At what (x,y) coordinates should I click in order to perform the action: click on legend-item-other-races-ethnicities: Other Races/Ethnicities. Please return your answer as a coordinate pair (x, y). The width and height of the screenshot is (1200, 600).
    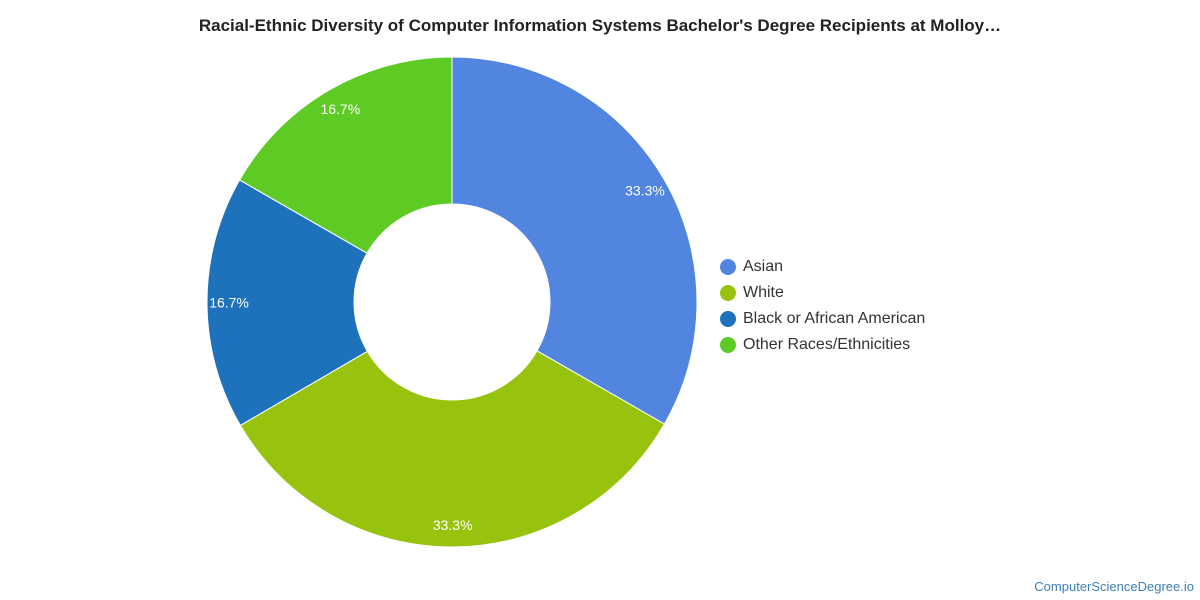
    Looking at the image, I should click on (822, 345).